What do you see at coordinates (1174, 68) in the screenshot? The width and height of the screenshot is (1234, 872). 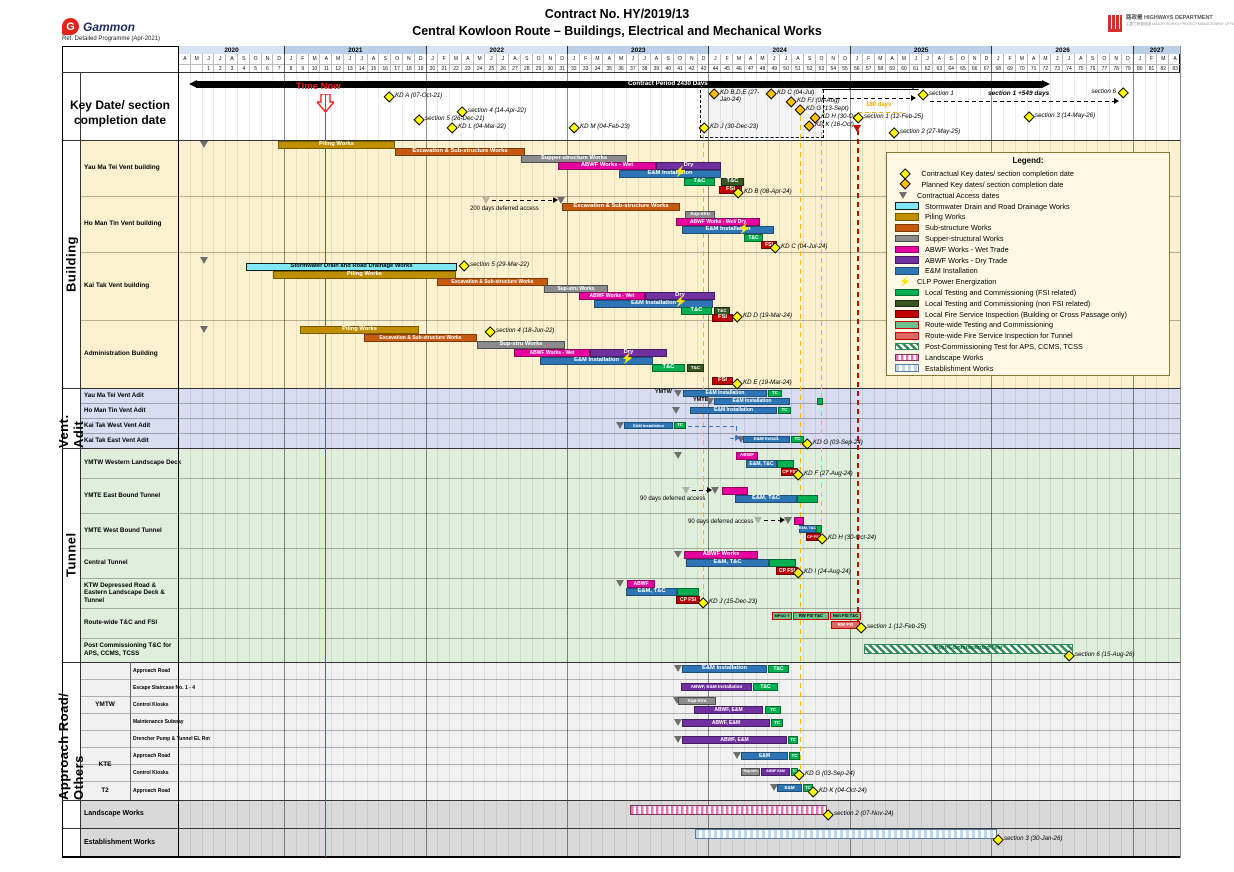 I see `month-number-cell: 83` at bounding box center [1174, 68].